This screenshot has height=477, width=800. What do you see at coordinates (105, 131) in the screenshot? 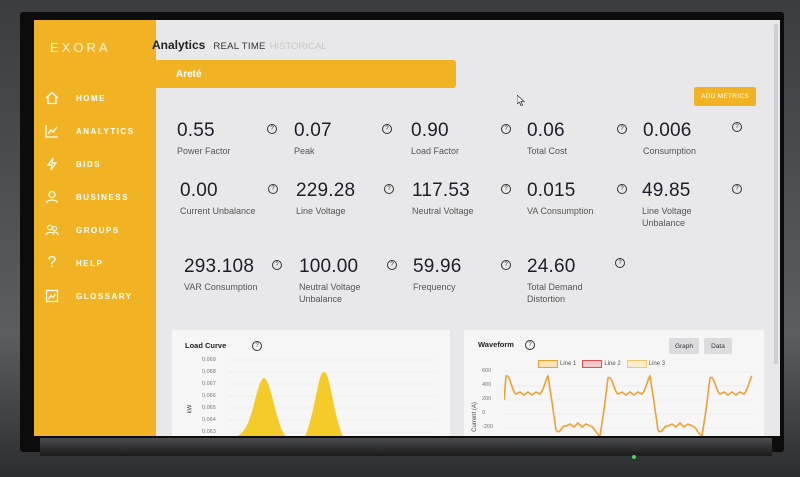
I see `sidebar-item-label: ANALYTICS` at bounding box center [105, 131].